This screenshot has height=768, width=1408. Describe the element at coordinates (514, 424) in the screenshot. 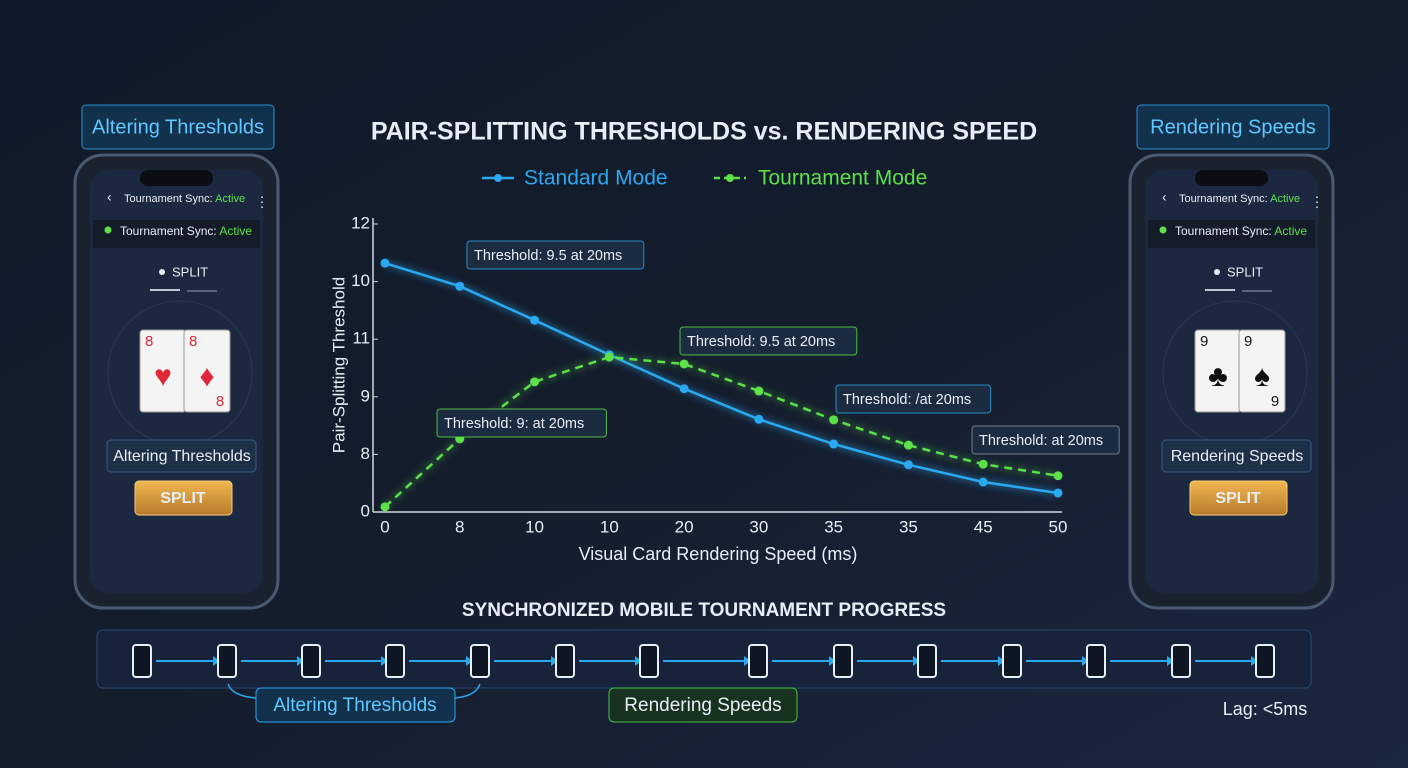

I see `annotation: Threshold: 9: at 20ms` at that location.